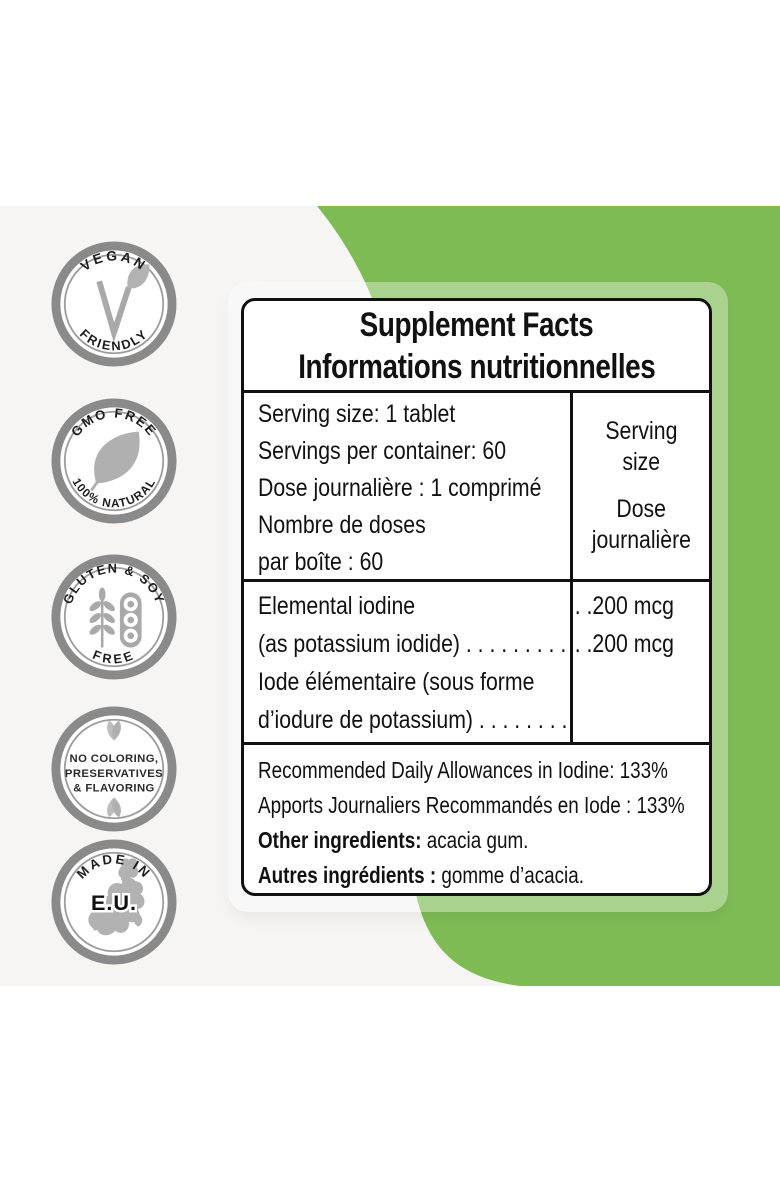 Image resolution: width=780 pixels, height=1196 pixels. Describe the element at coordinates (342, 525) in the screenshot. I see `servings-per-container-fr-1: Nombre de doses` at that location.